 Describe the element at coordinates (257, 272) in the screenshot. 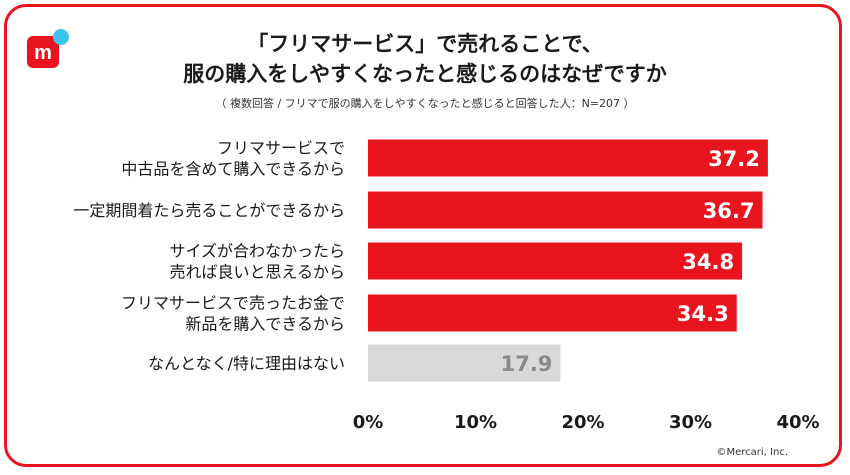

I see `category-label: 売れば良いと思えるから` at that location.